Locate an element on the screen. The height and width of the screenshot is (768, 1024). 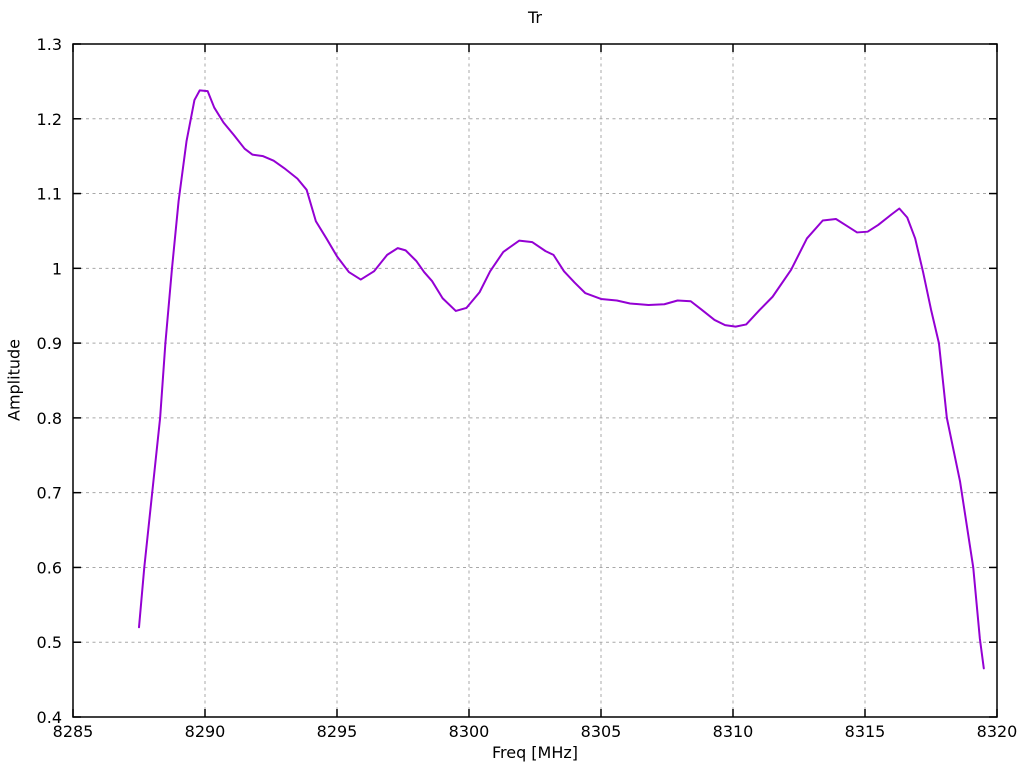
y-tick-label: 0.5 is located at coordinates (49, 642).